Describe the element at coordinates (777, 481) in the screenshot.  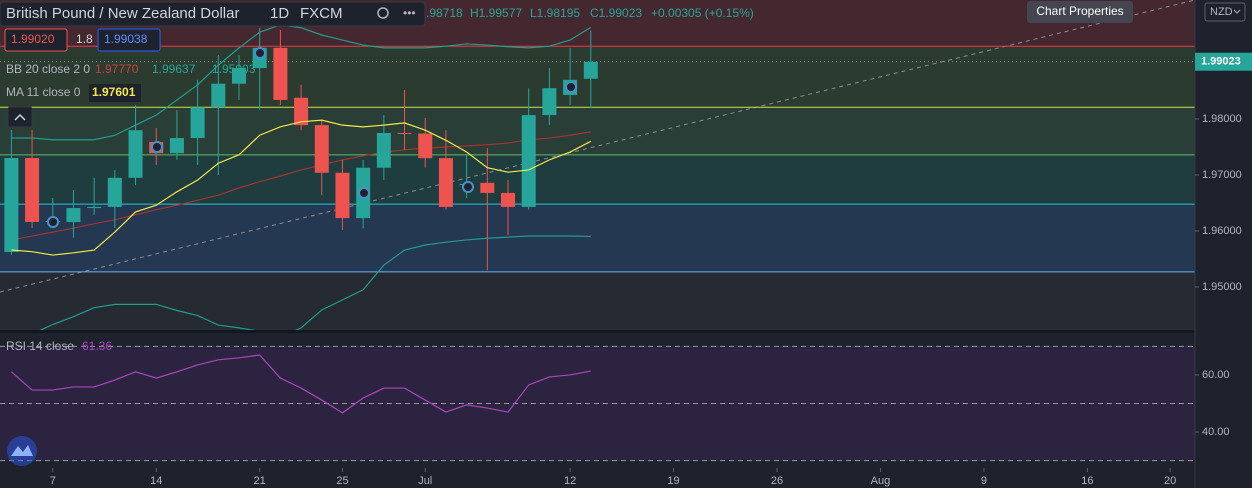
I see `x-tick-label: 26` at that location.